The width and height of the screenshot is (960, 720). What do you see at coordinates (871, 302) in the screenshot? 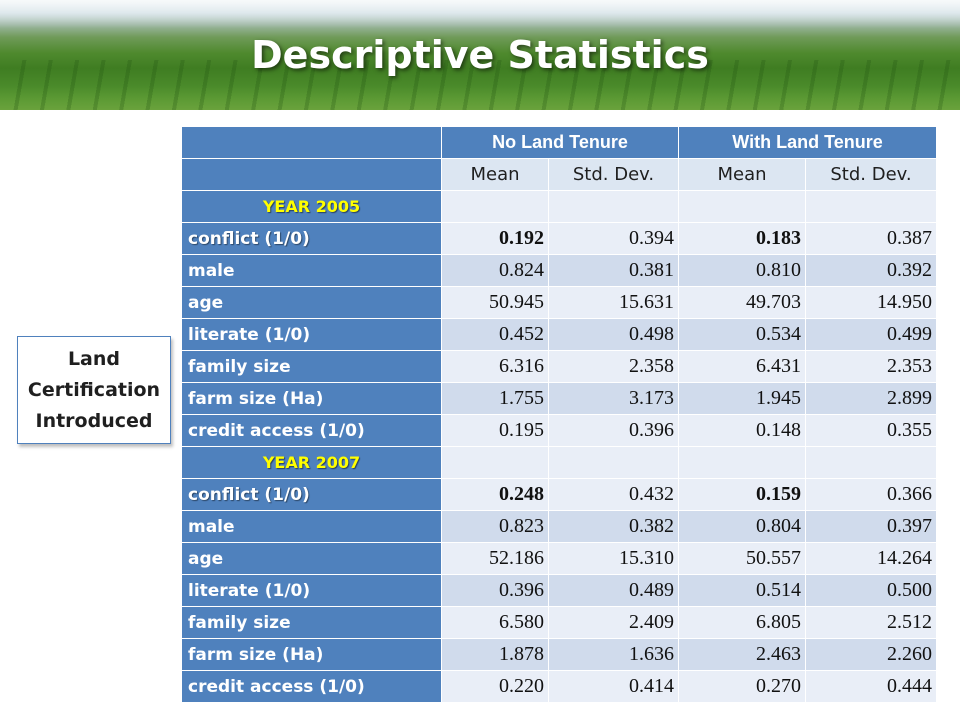
I see `value-cell: 14.950` at bounding box center [871, 302].